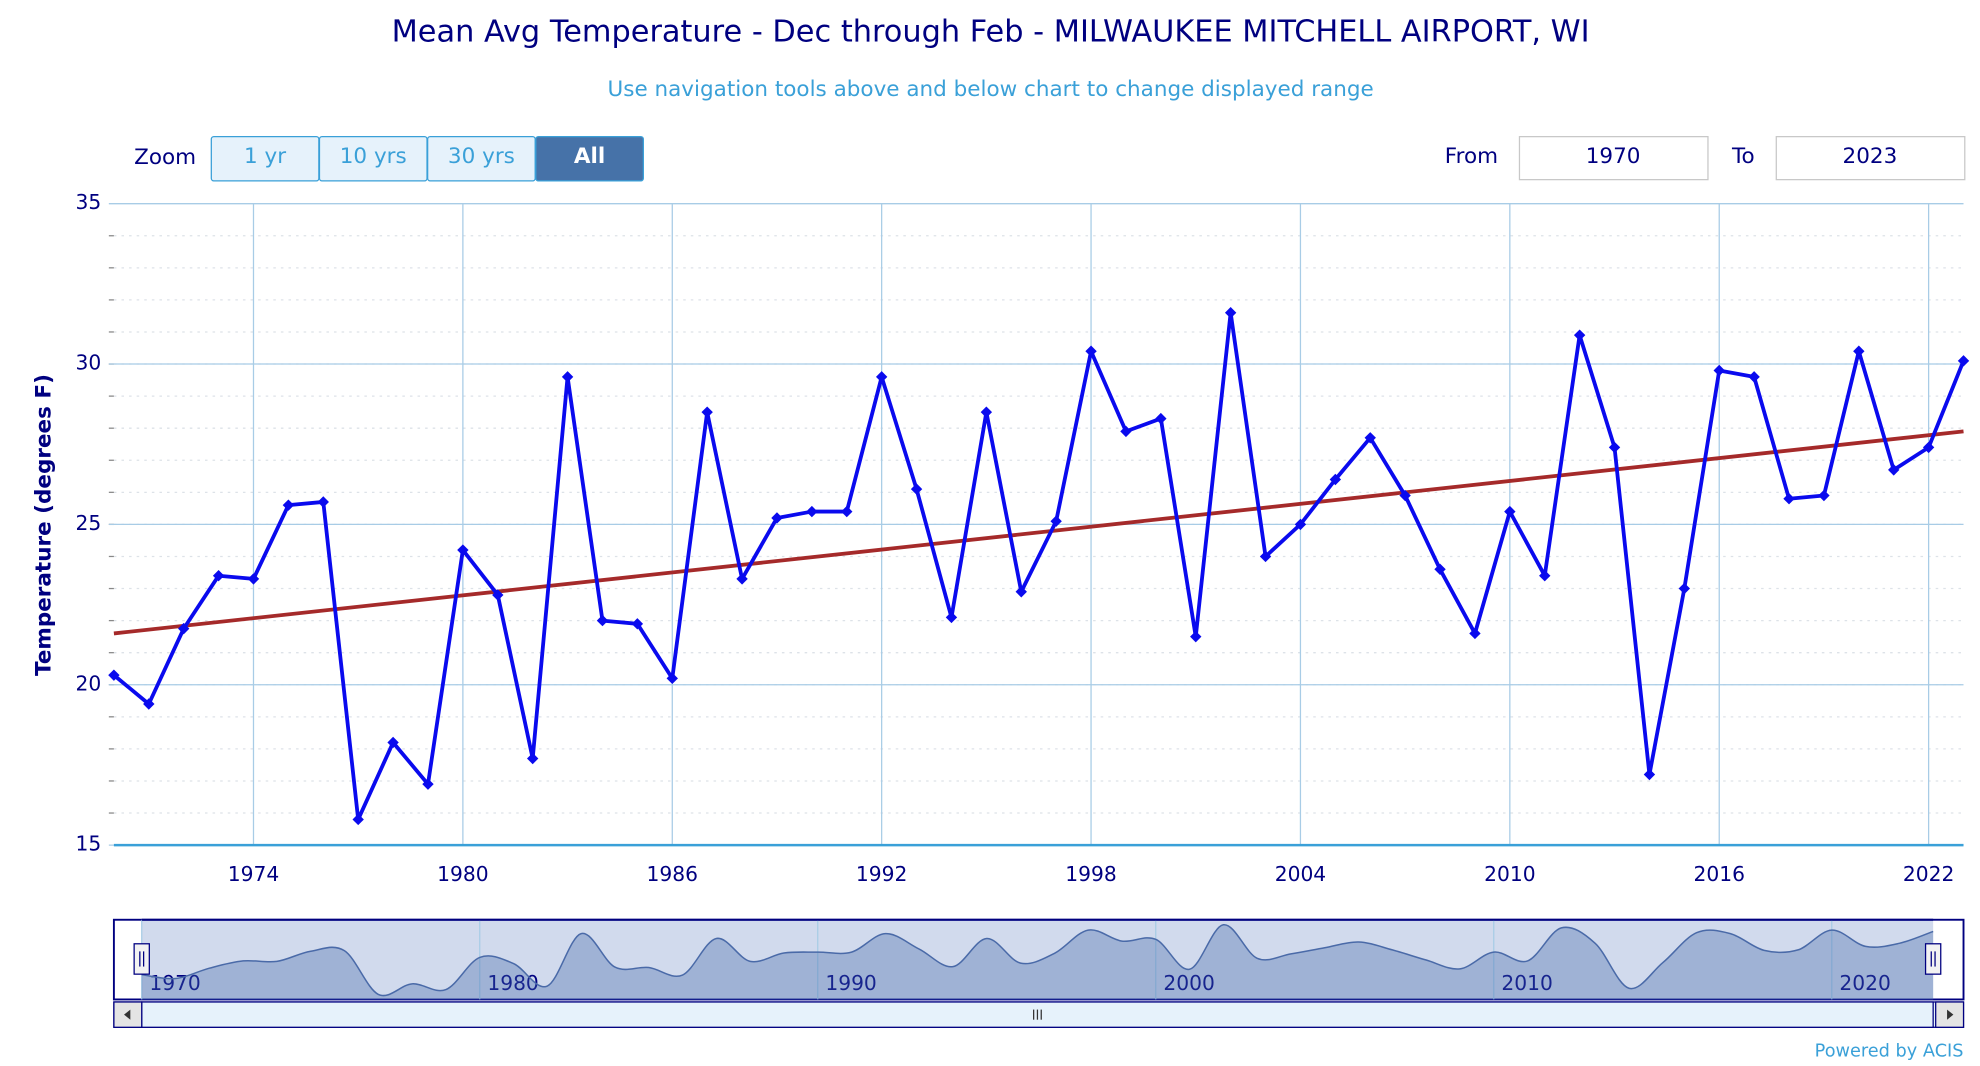 This screenshot has height=1066, width=1980. What do you see at coordinates (881, 874) in the screenshot?
I see `x-tick-label: 1992` at bounding box center [881, 874].